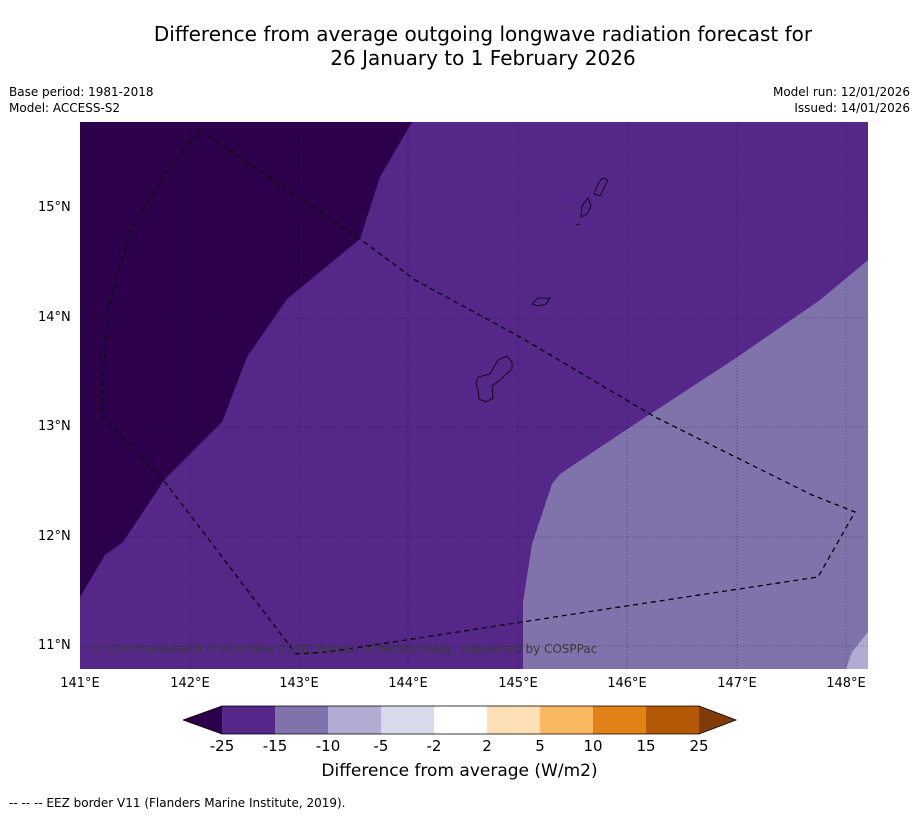 The height and width of the screenshot is (816, 919). I want to click on colorbar-tick: -2, so click(434, 746).